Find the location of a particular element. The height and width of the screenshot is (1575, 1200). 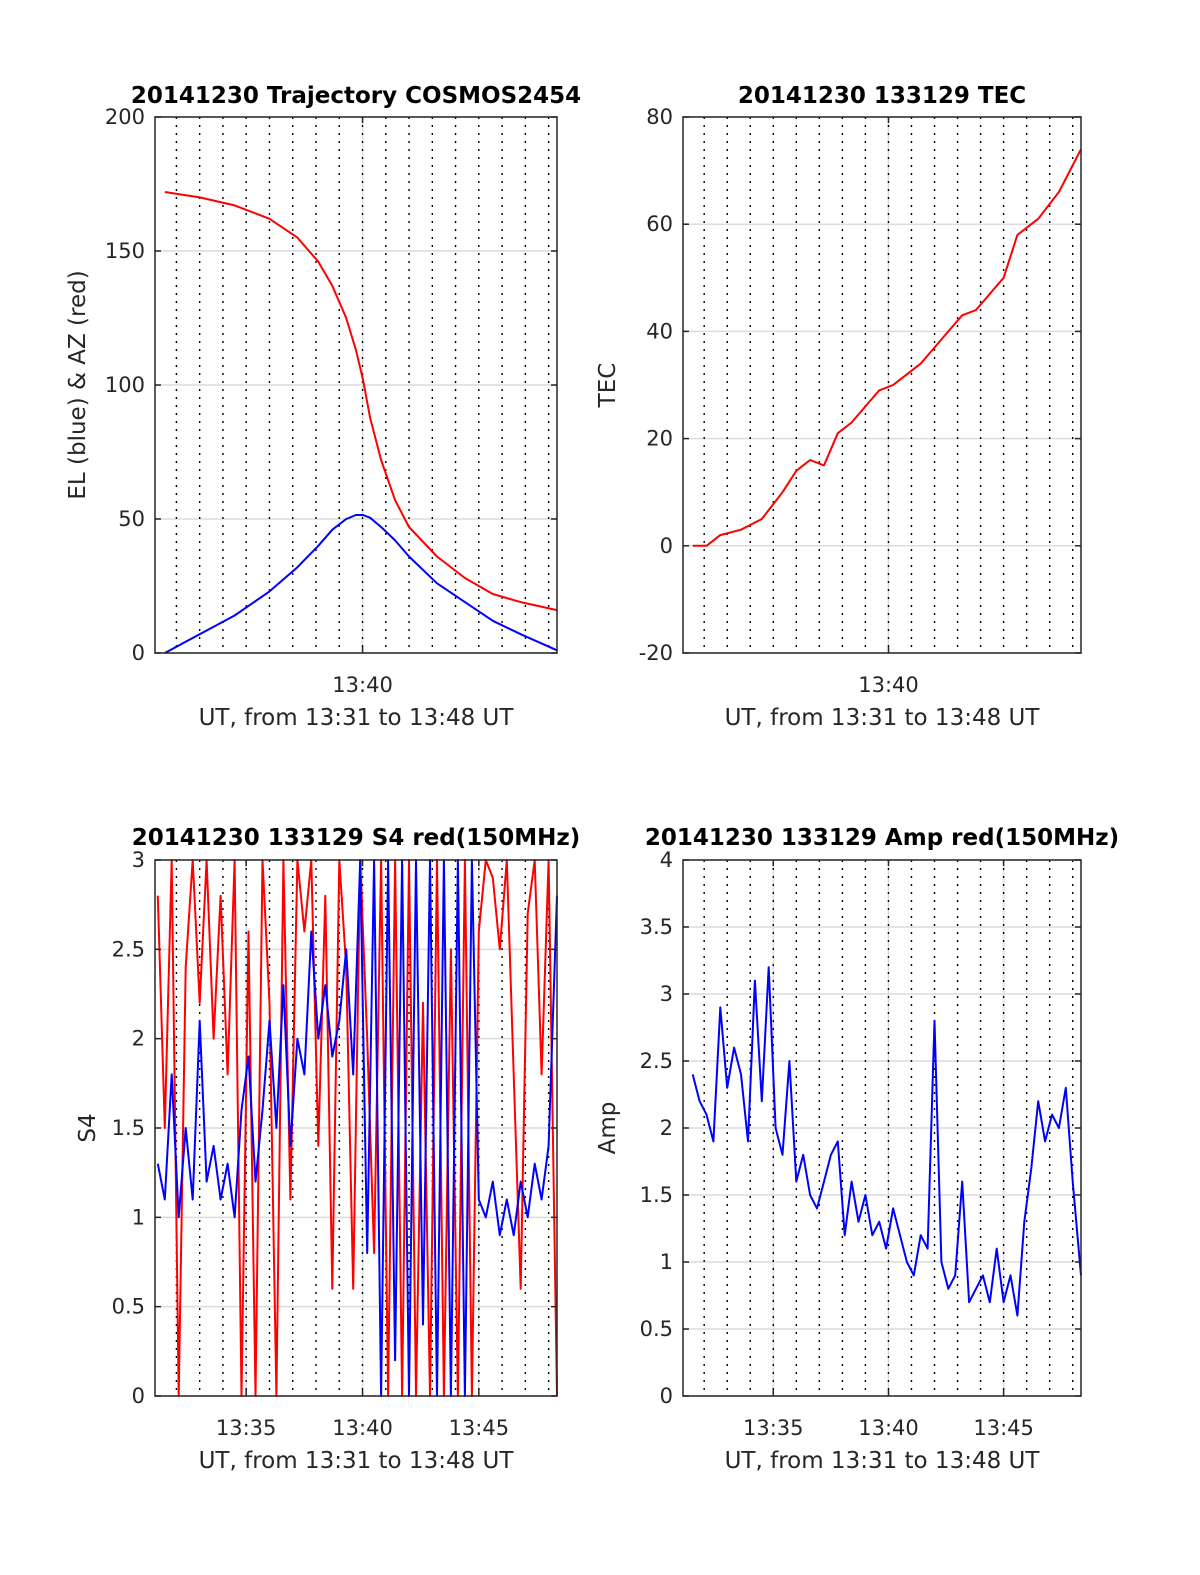

chart-title: 20141230 133129 TEC is located at coordinates (882, 96).